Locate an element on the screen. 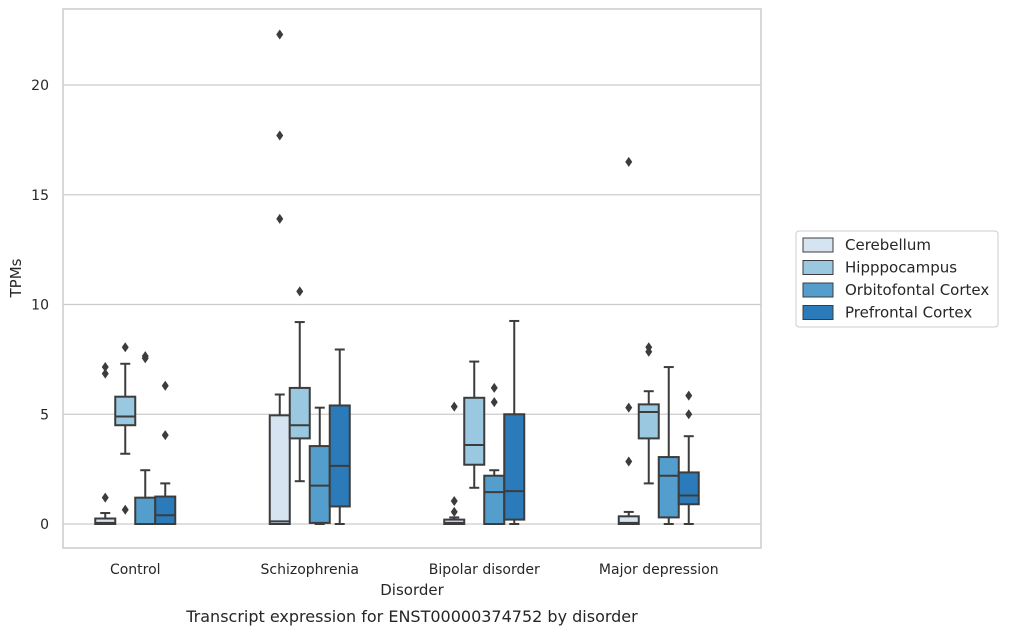 Image resolution: width=1009 pixels, height=634 pixels. legend-label: Prefrontal Cortex is located at coordinates (908, 313).